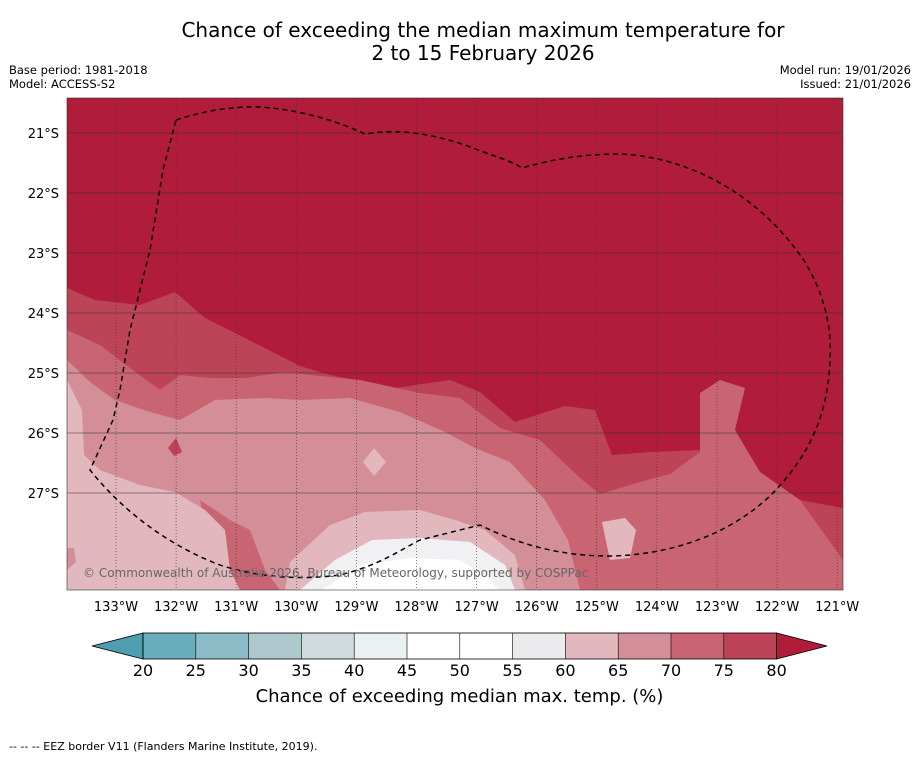  Describe the element at coordinates (802, 646) in the screenshot. I see `colorbar-high-extend` at that location.